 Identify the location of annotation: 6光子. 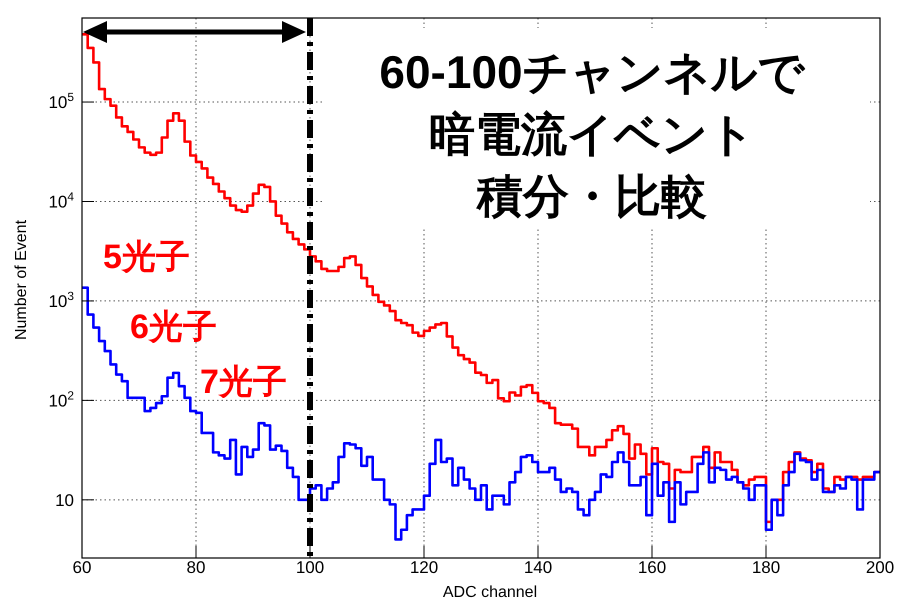
(173, 327).